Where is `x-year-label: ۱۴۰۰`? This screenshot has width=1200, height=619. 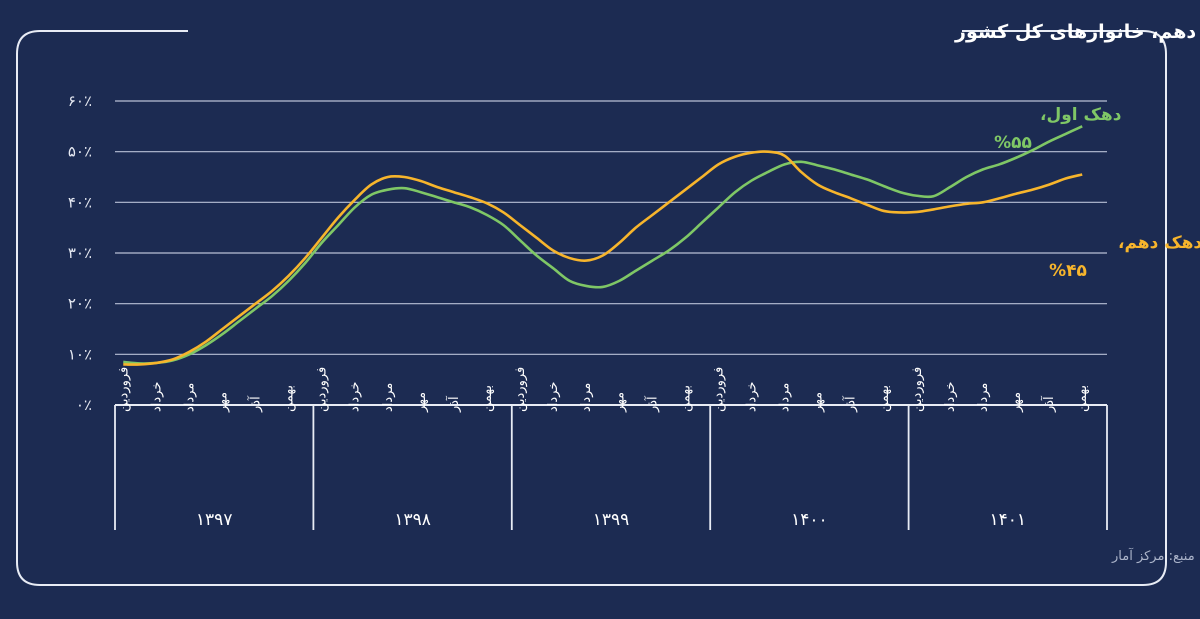 x-year-label: ۱۴۰۰ is located at coordinates (809, 520).